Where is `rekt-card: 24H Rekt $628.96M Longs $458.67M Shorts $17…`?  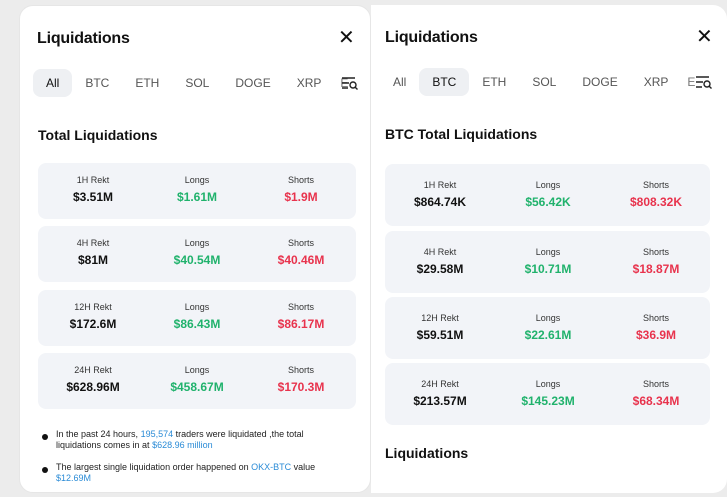
rekt-card: 24H Rekt $628.96M Longs $458.67M Shorts $17… is located at coordinates (197, 381).